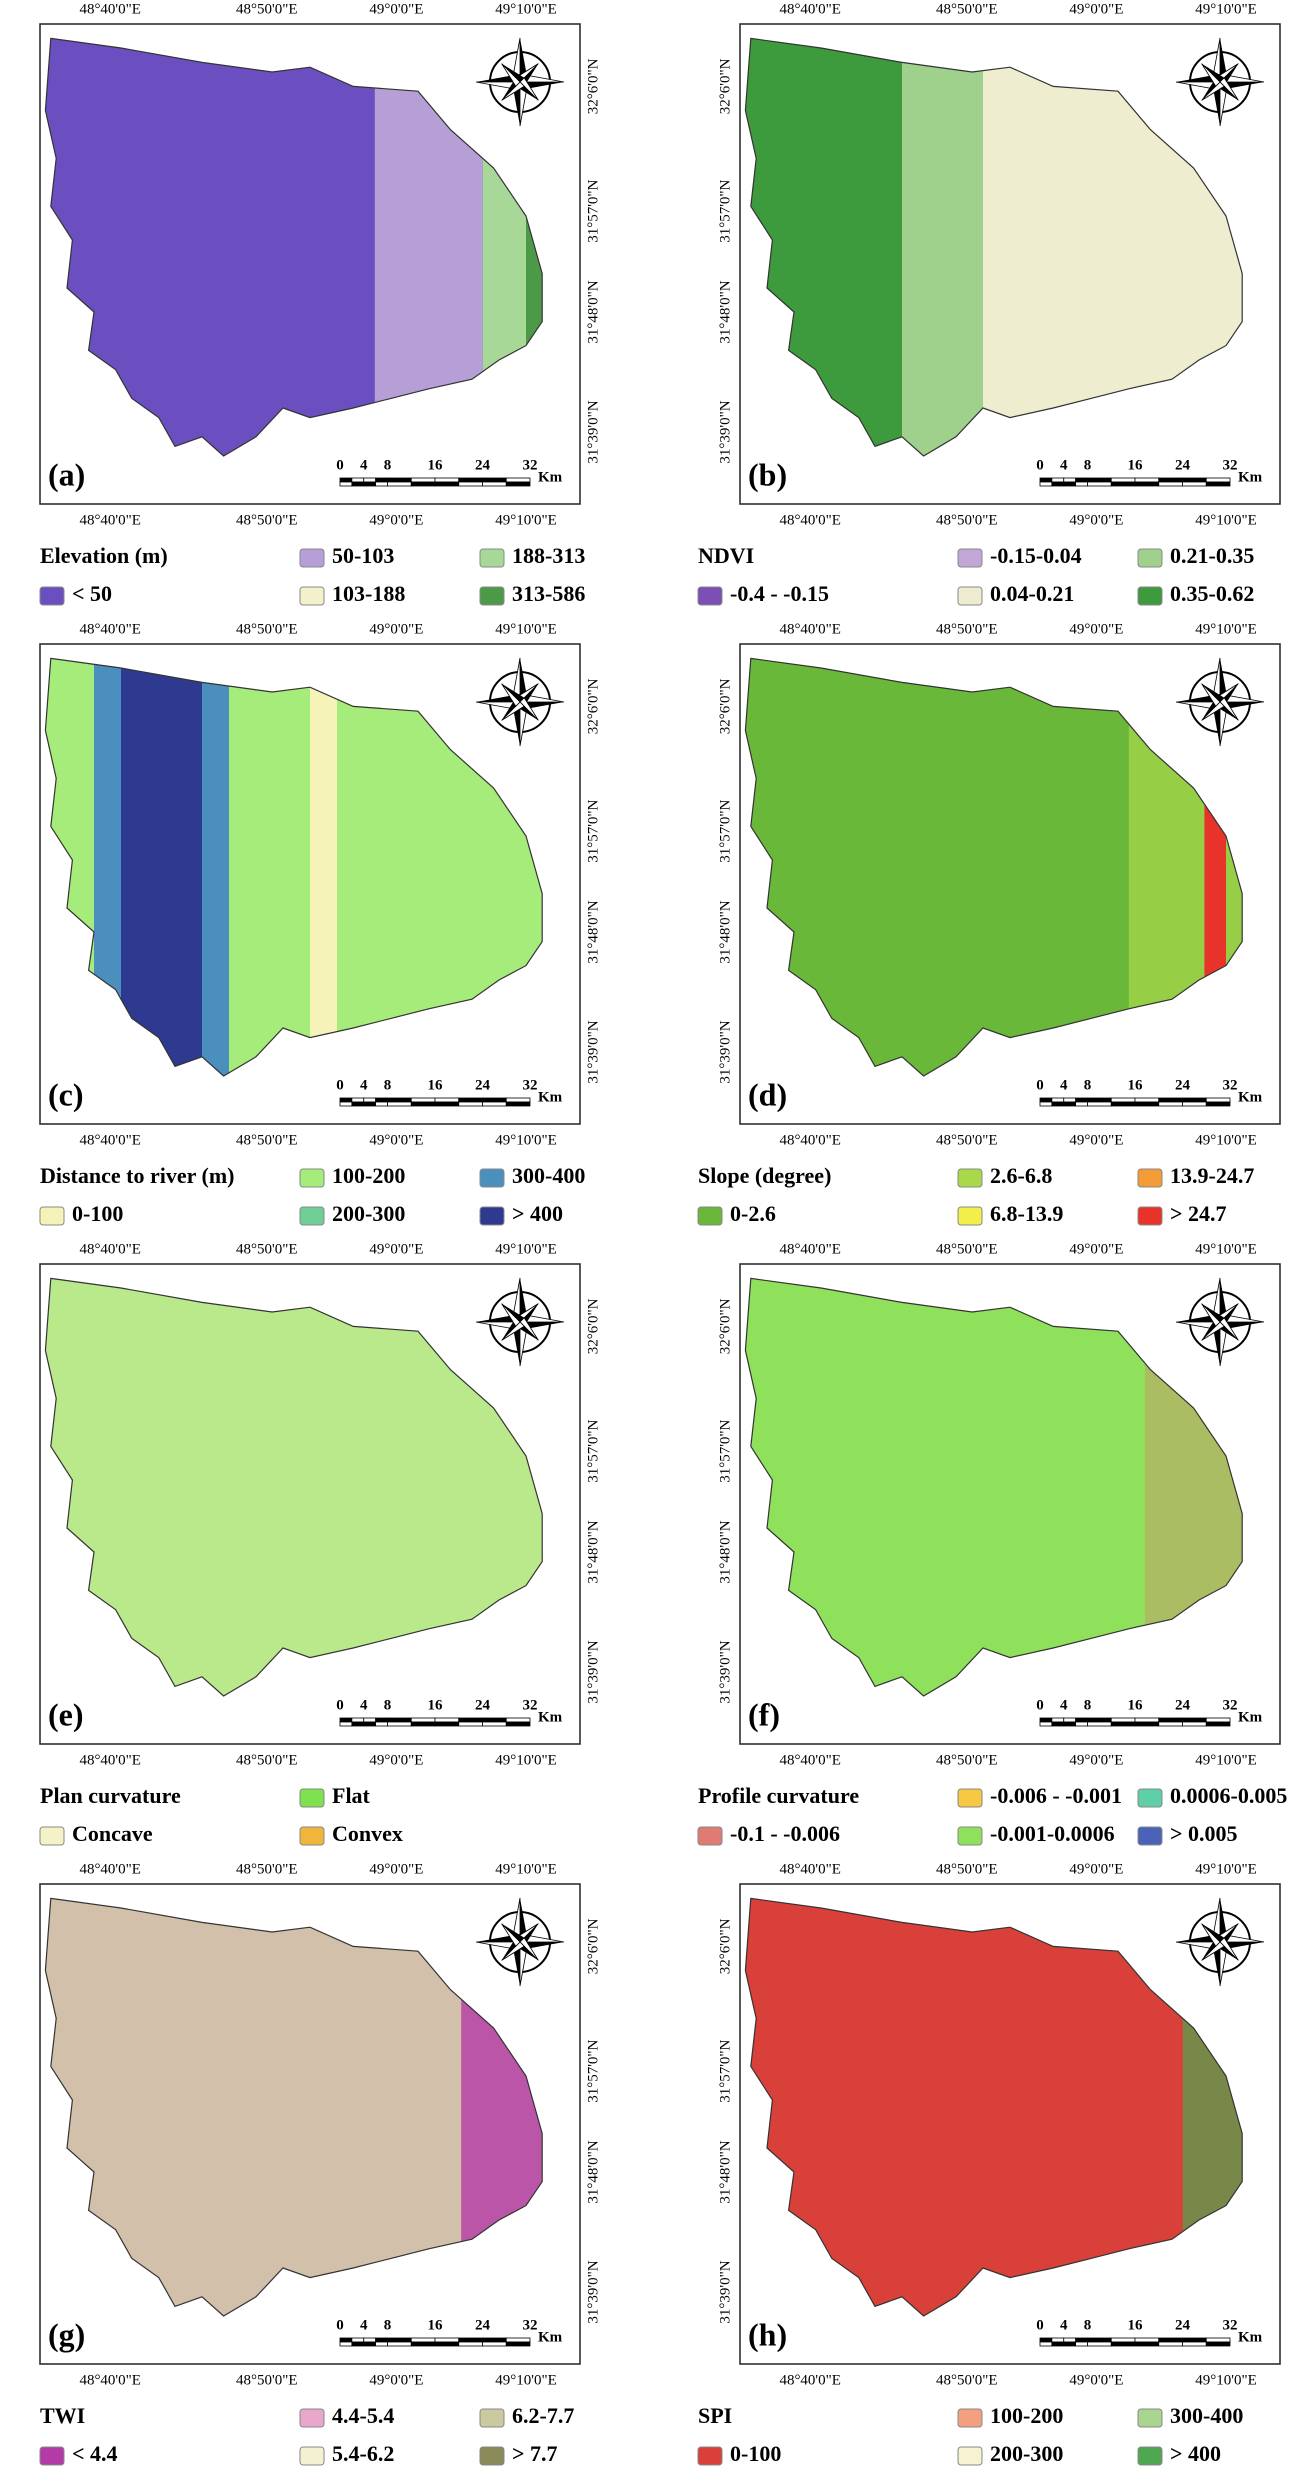  What do you see at coordinates (779, 593) in the screenshot?
I see `legend-label: -0.4 - -0.15` at bounding box center [779, 593].